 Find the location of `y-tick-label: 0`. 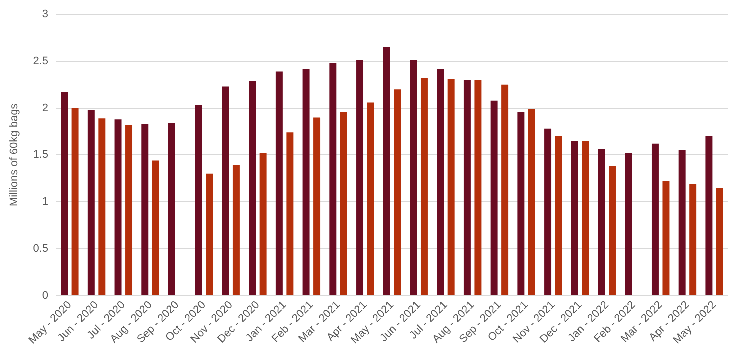

y-tick-label: 0 is located at coordinates (45, 296).